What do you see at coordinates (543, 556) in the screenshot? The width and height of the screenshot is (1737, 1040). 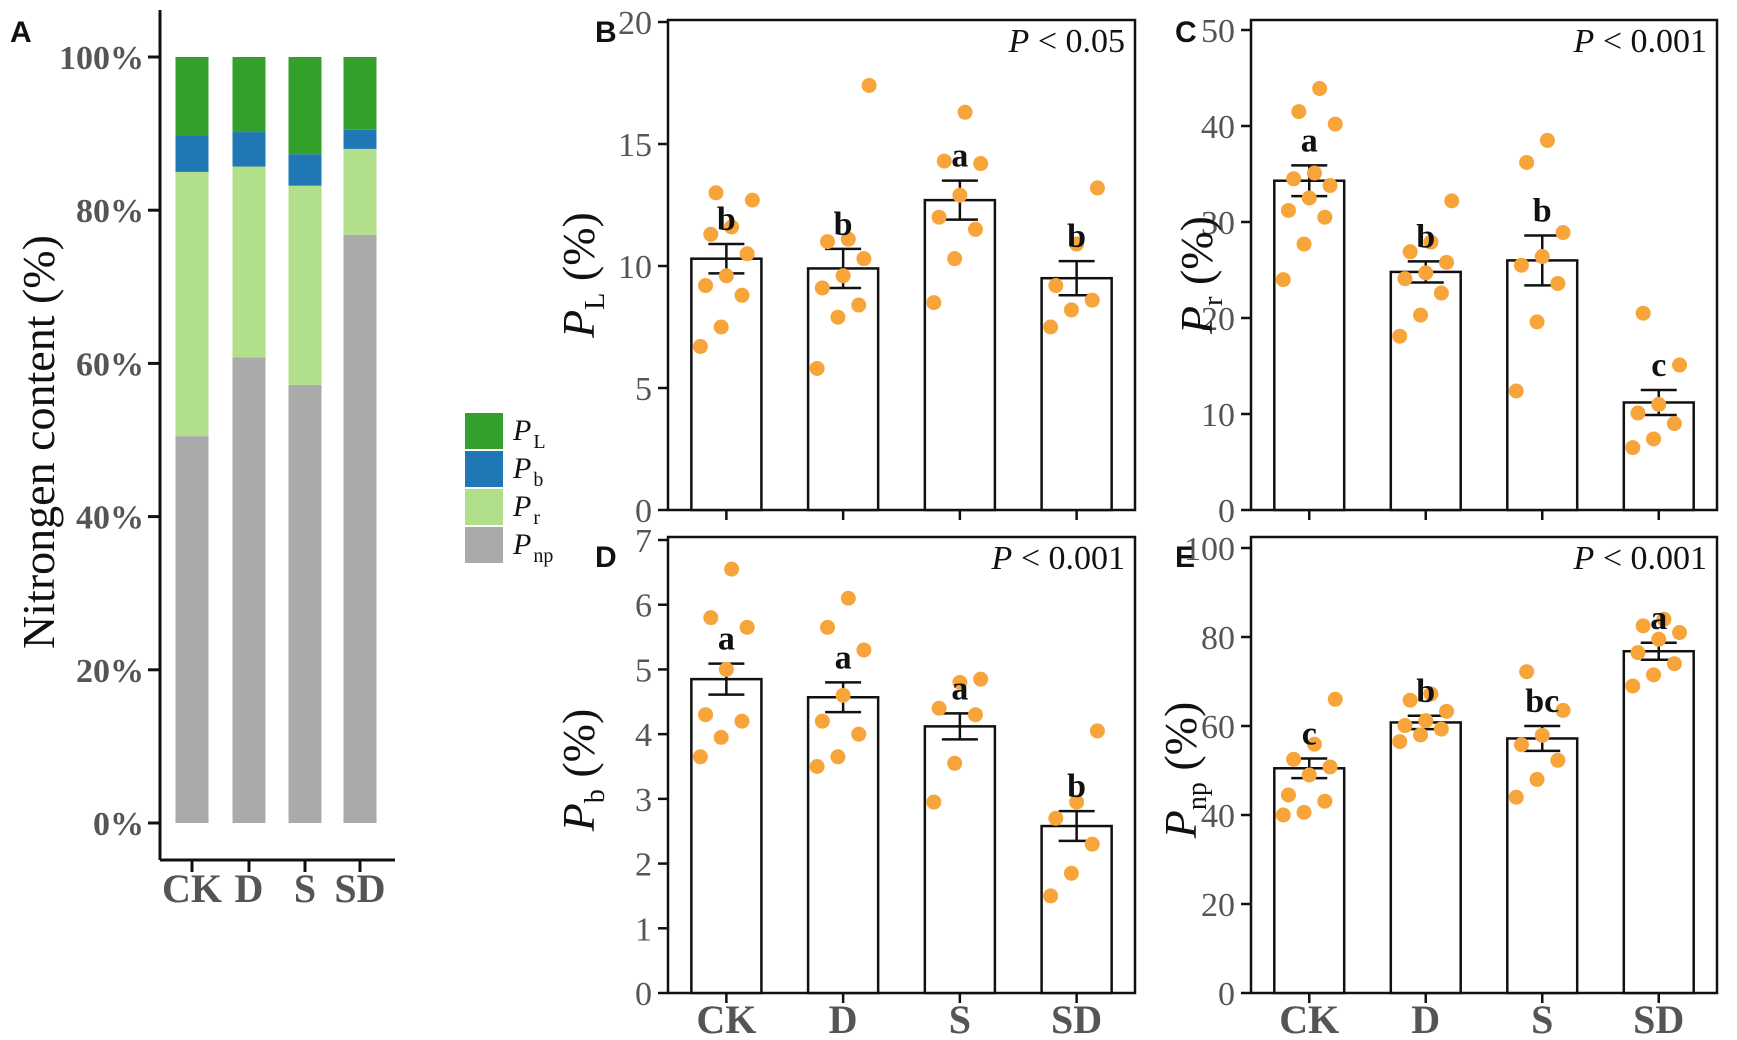 I see `legend-sub-pnp: np` at bounding box center [543, 556].